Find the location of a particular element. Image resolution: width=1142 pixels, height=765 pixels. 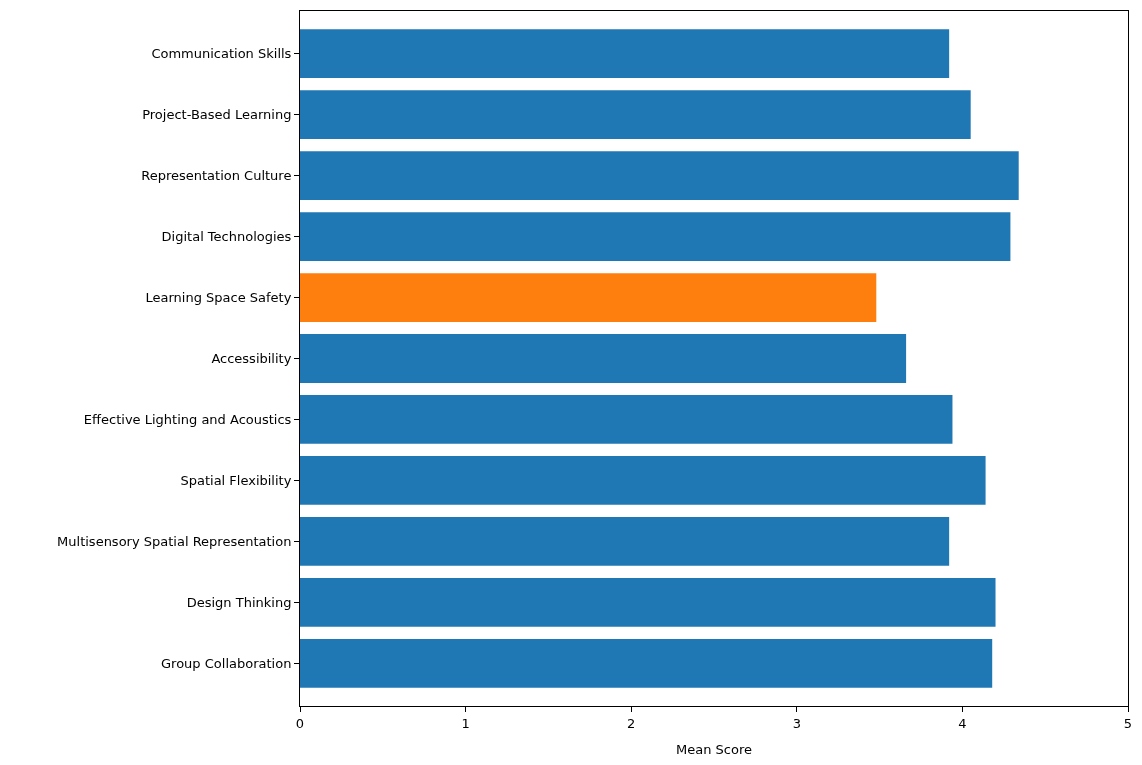

y-tick-label: Effective Lighting and Acoustics is located at coordinates (187, 420).